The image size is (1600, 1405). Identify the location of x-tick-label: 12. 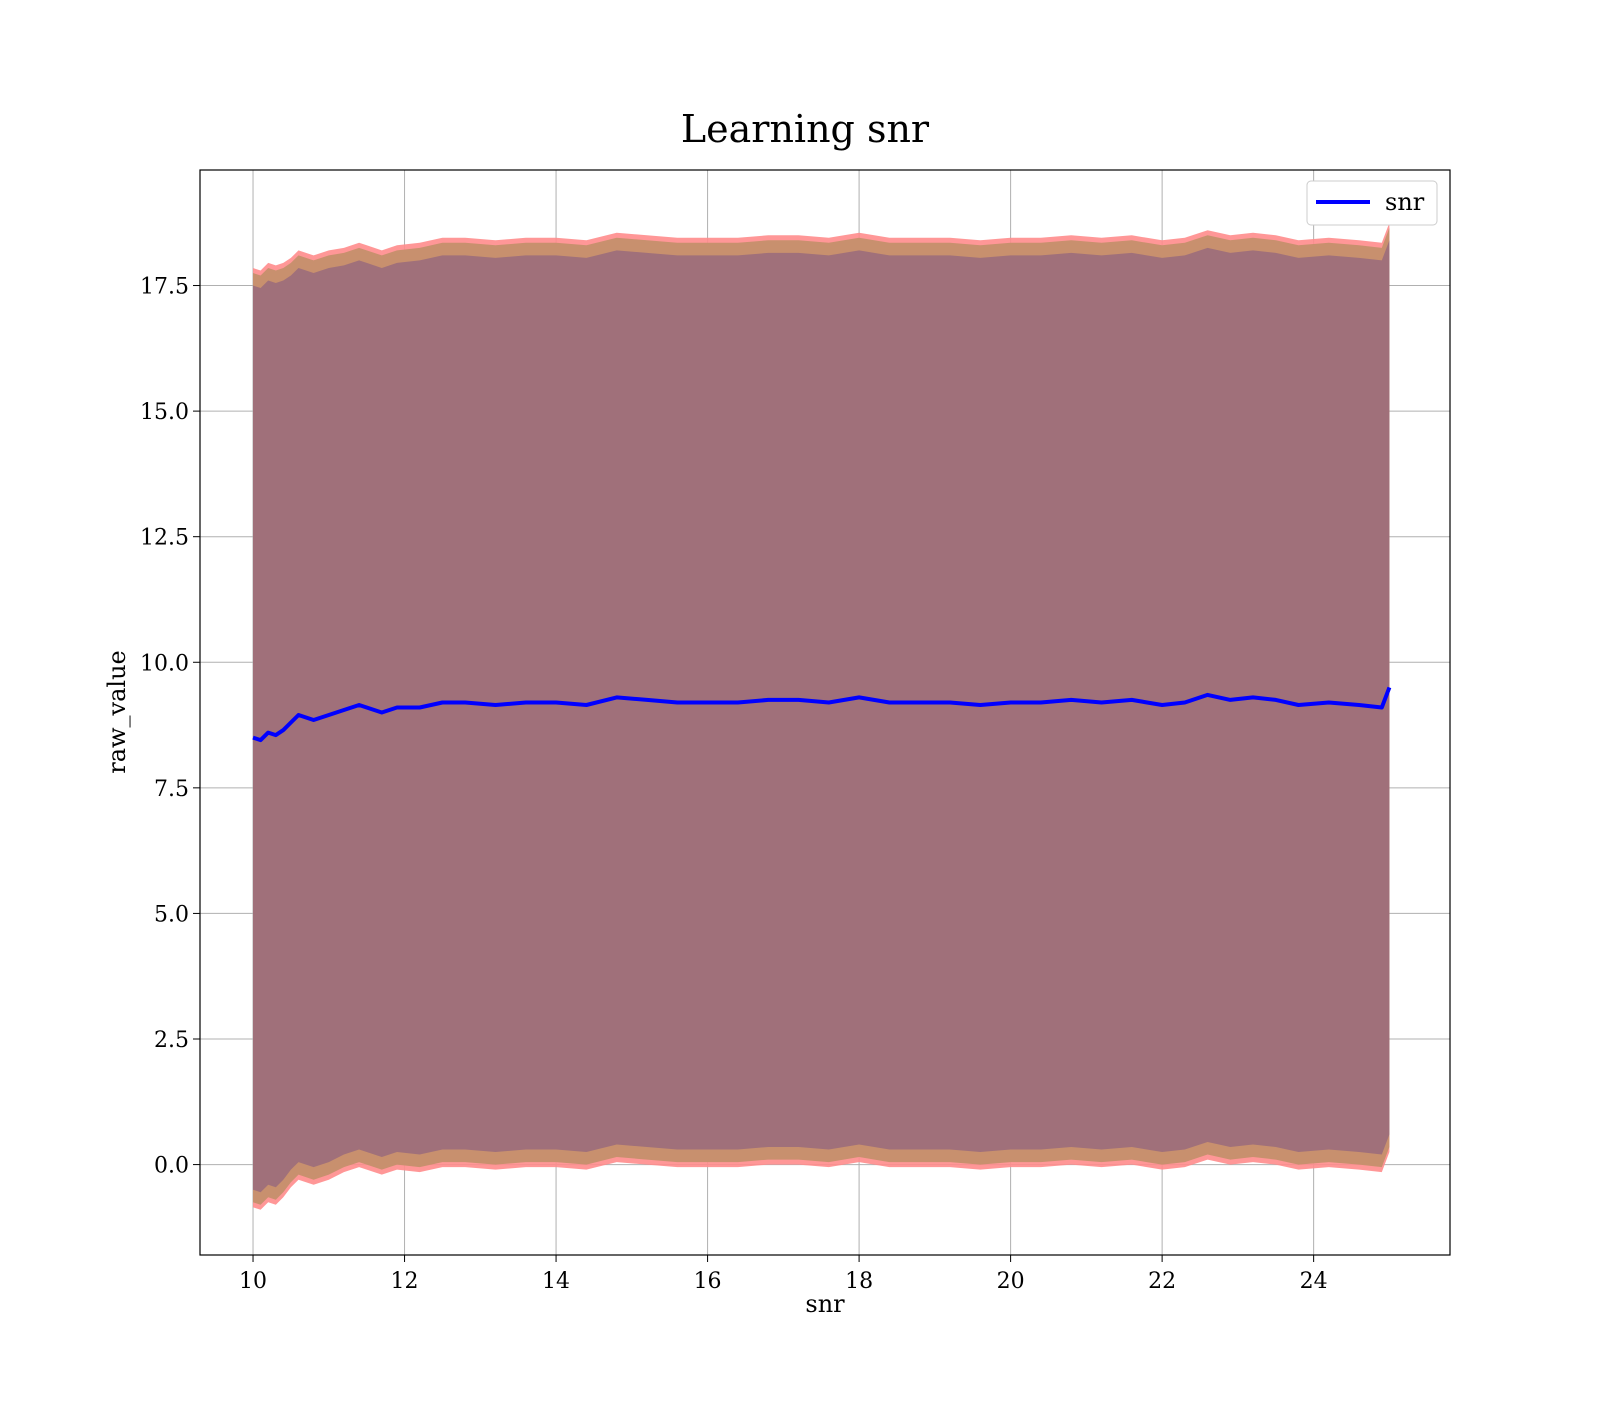
(405, 1281).